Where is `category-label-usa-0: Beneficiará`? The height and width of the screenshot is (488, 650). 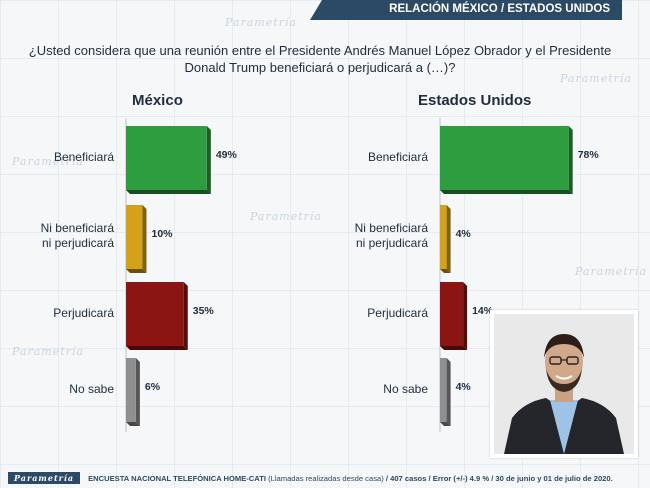 category-label-usa-0: Beneficiará is located at coordinates (370, 157).